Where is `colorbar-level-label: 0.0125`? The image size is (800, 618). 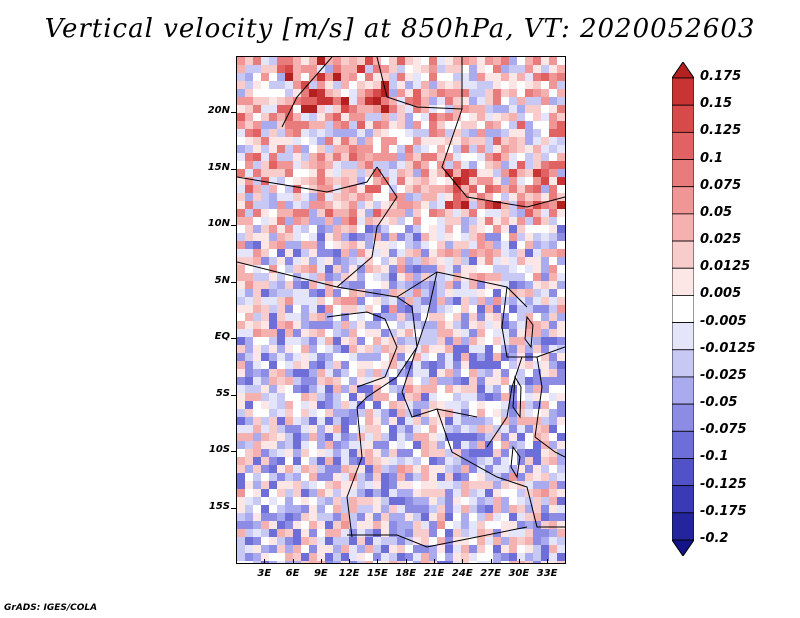
colorbar-level-label: 0.0125 is located at coordinates (725, 267).